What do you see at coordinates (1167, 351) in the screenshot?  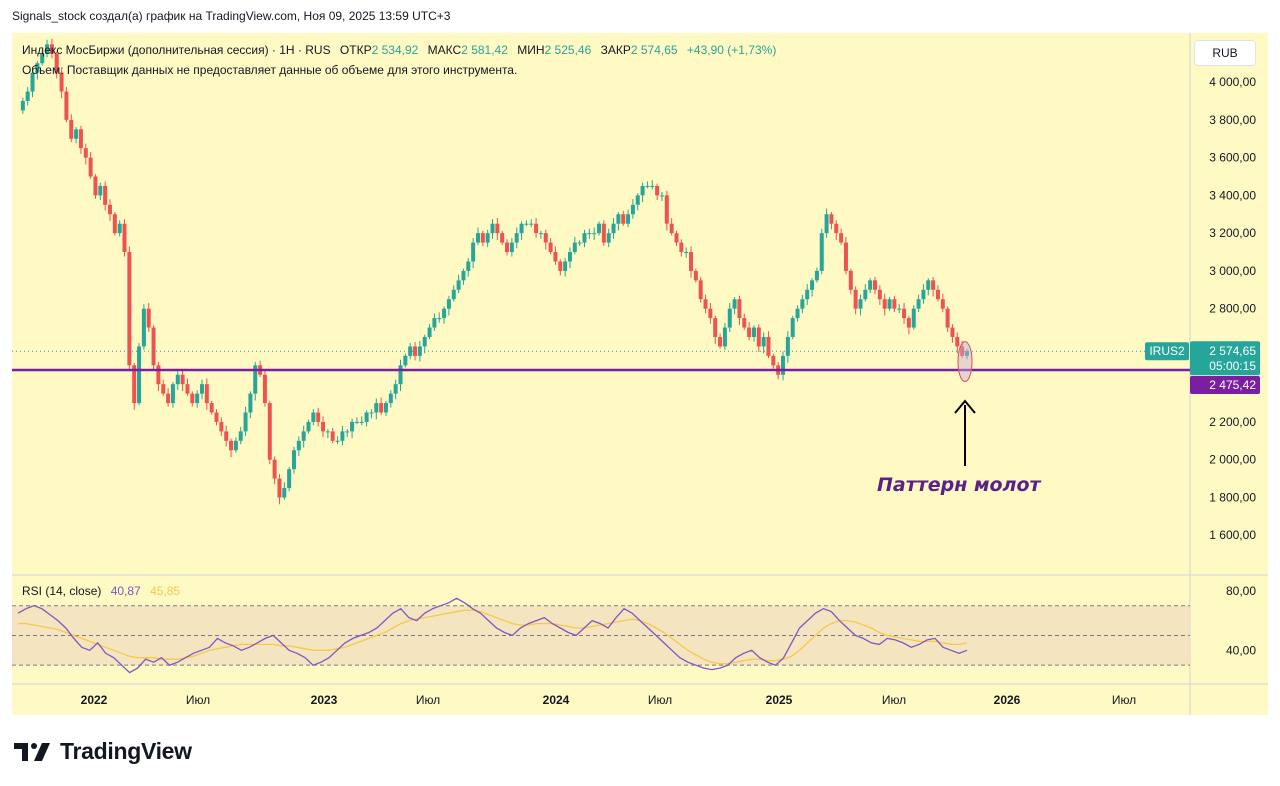 I see `symbol-tag` at bounding box center [1167, 351].